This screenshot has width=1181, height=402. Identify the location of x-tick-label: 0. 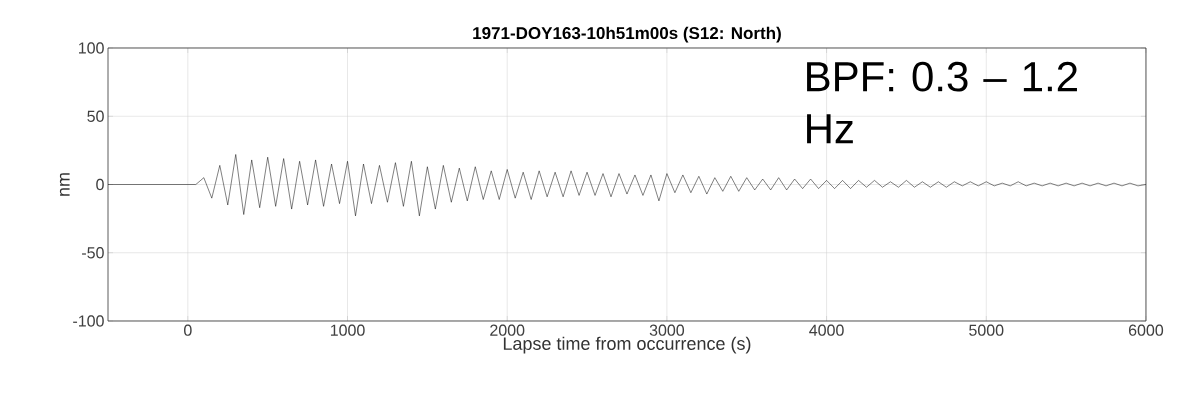
(188, 330).